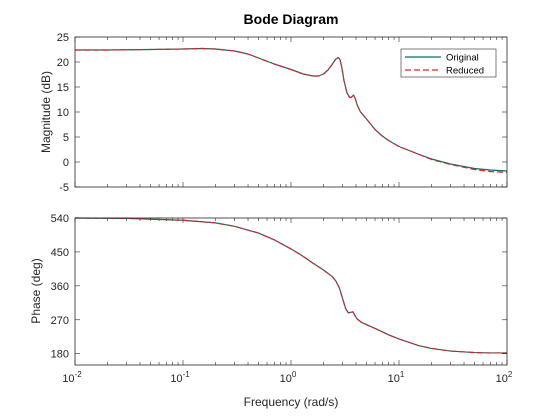 This screenshot has height=420, width=560. Describe the element at coordinates (63, 88) in the screenshot. I see `y-tick-label: 15` at that location.